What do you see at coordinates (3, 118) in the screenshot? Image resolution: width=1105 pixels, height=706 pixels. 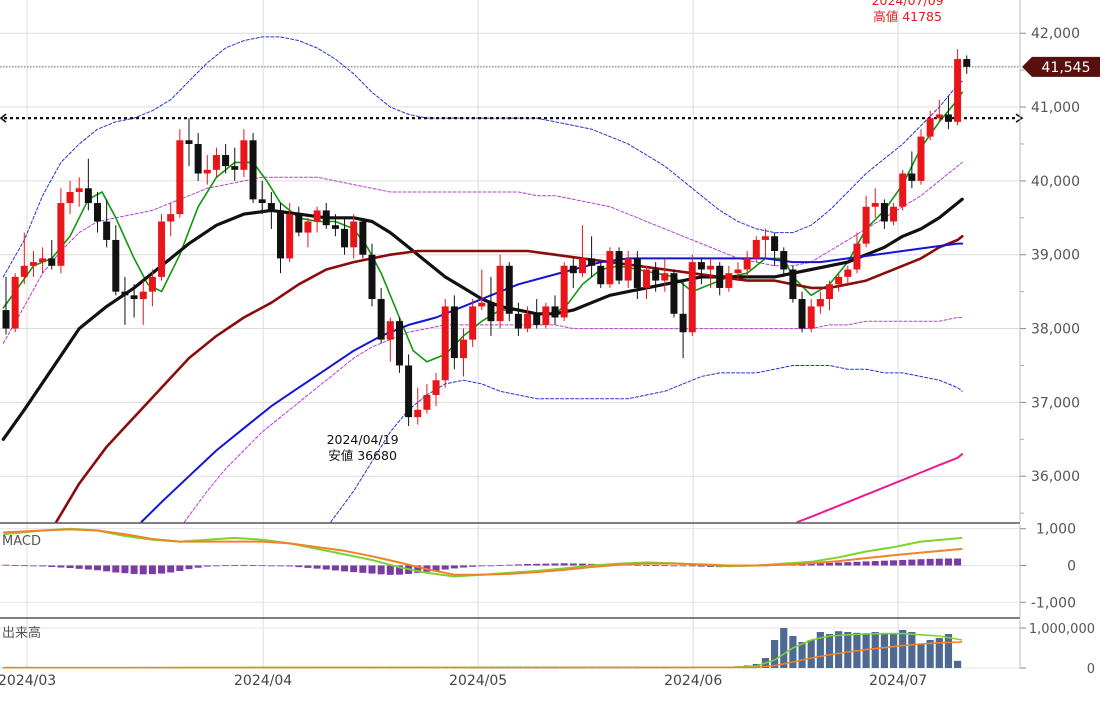 I see `reference-level-left-marker` at bounding box center [3, 118].